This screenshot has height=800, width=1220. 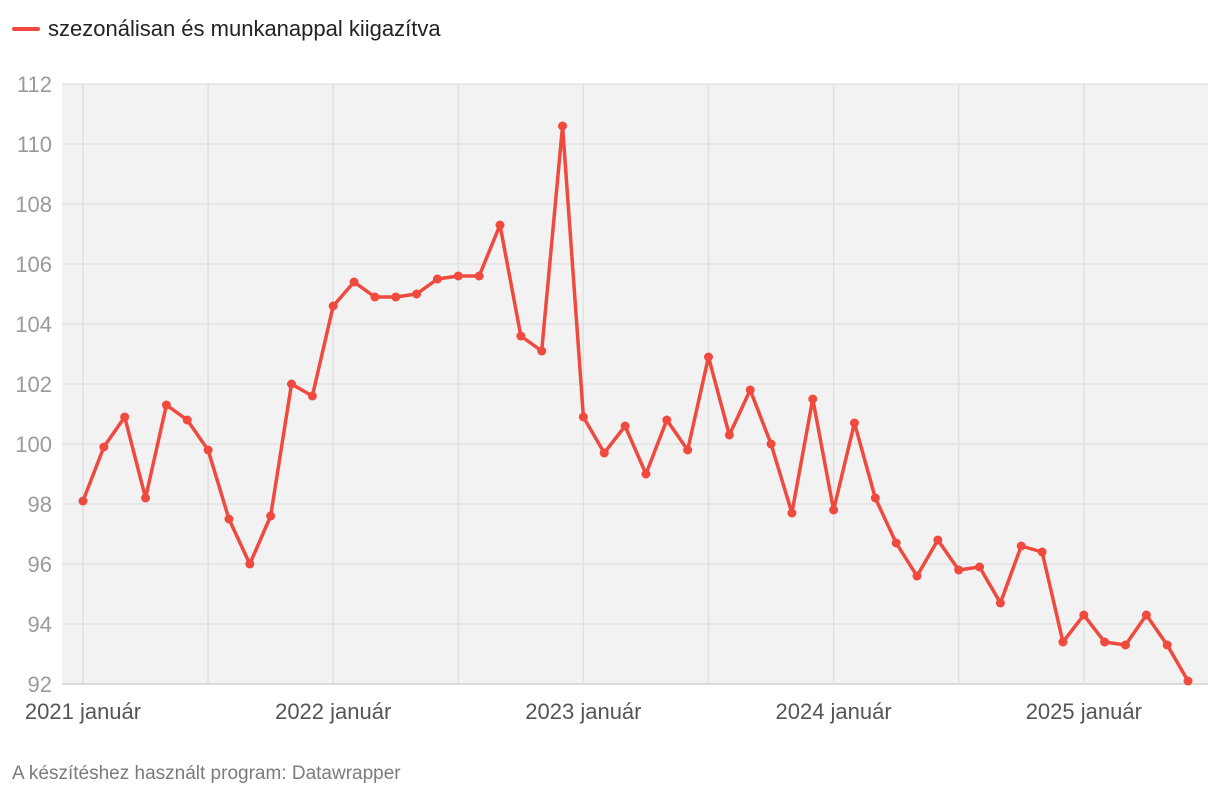 I want to click on y-axis: 92 94 96 98 100 102 104 106 108 110 112, so click(x=33, y=384).